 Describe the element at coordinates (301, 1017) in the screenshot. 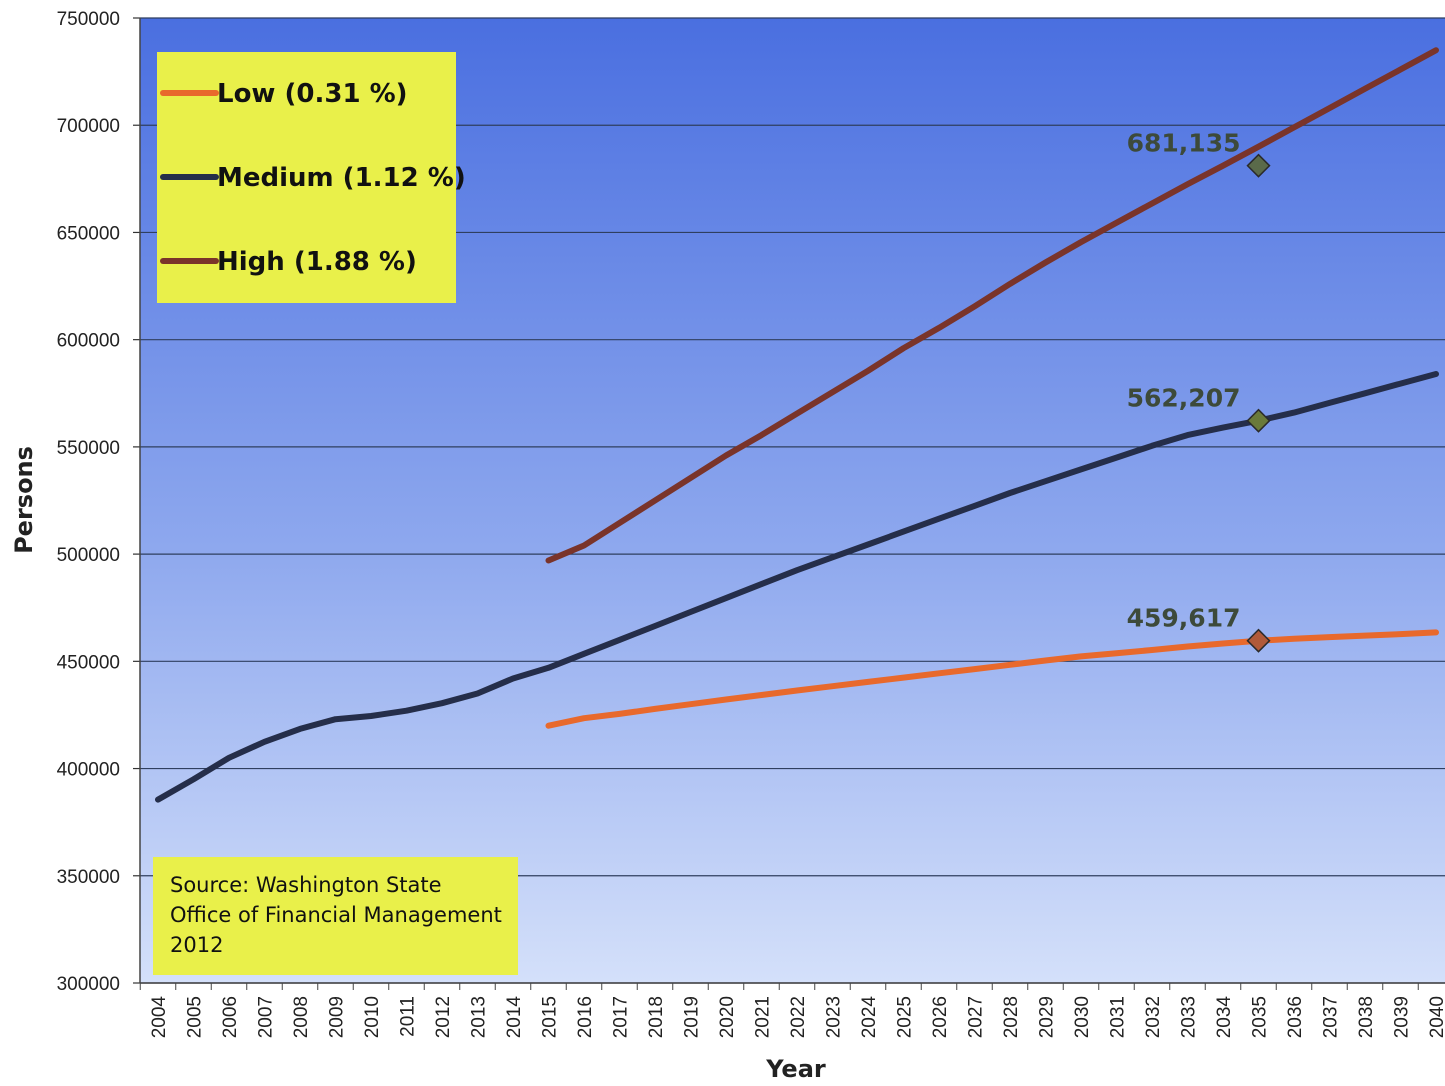

I see `x-tick-label: 2008` at that location.